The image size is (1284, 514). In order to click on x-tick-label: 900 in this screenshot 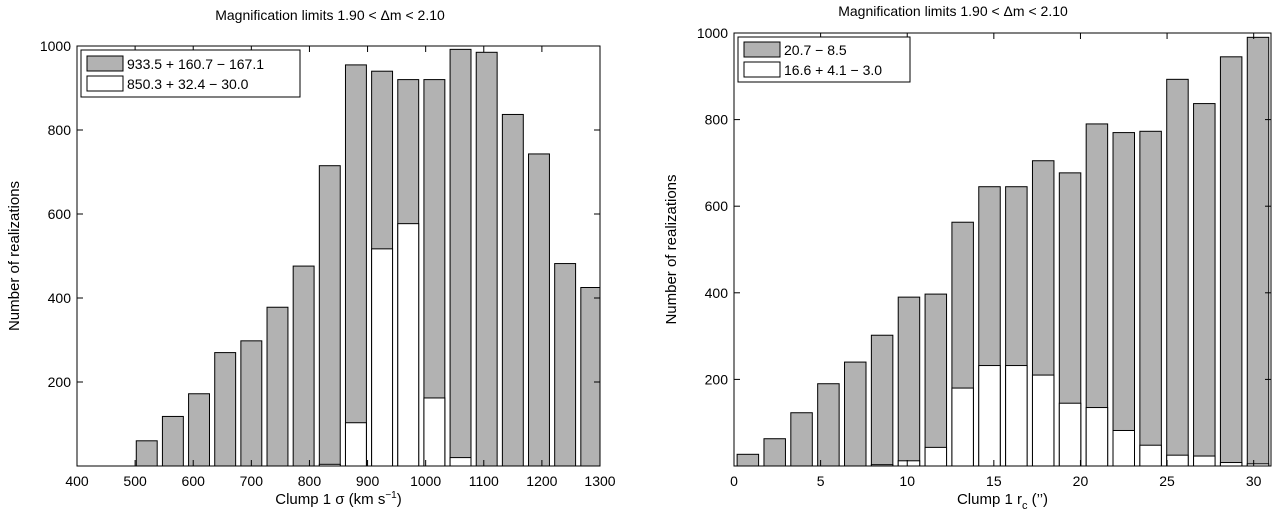, I will do `click(368, 481)`.